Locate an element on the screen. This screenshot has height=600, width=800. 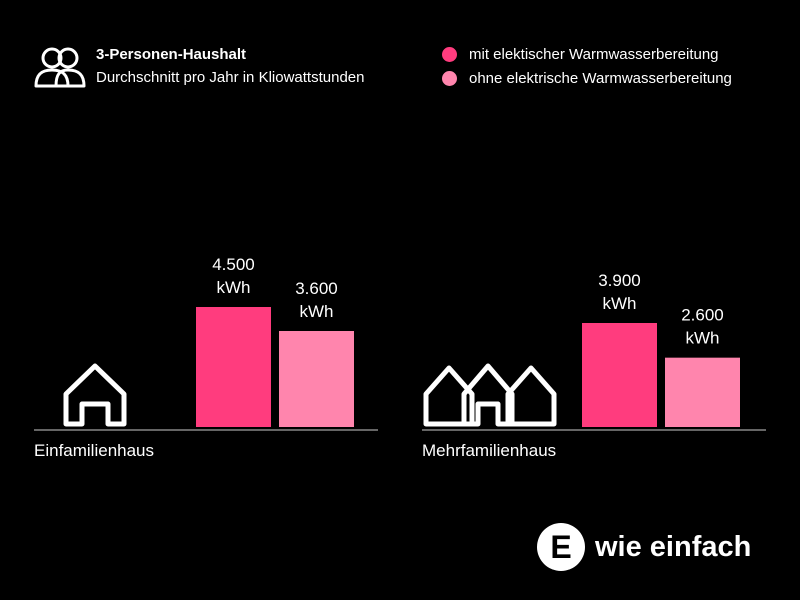
legend-item-without-electric: ohne elektrische Warmwasserbereitung is located at coordinates (587, 78).